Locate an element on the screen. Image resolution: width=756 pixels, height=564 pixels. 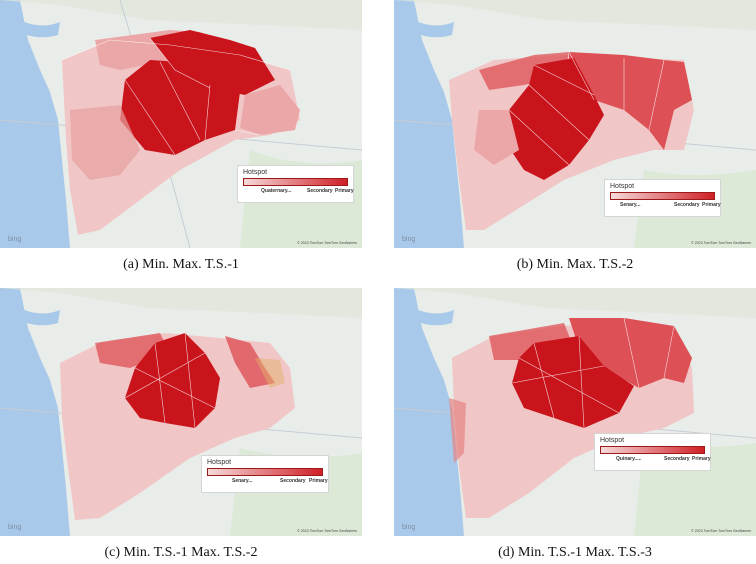
caption-b: (b) Min. Max. T.S.-2 is located at coordinates (575, 264).